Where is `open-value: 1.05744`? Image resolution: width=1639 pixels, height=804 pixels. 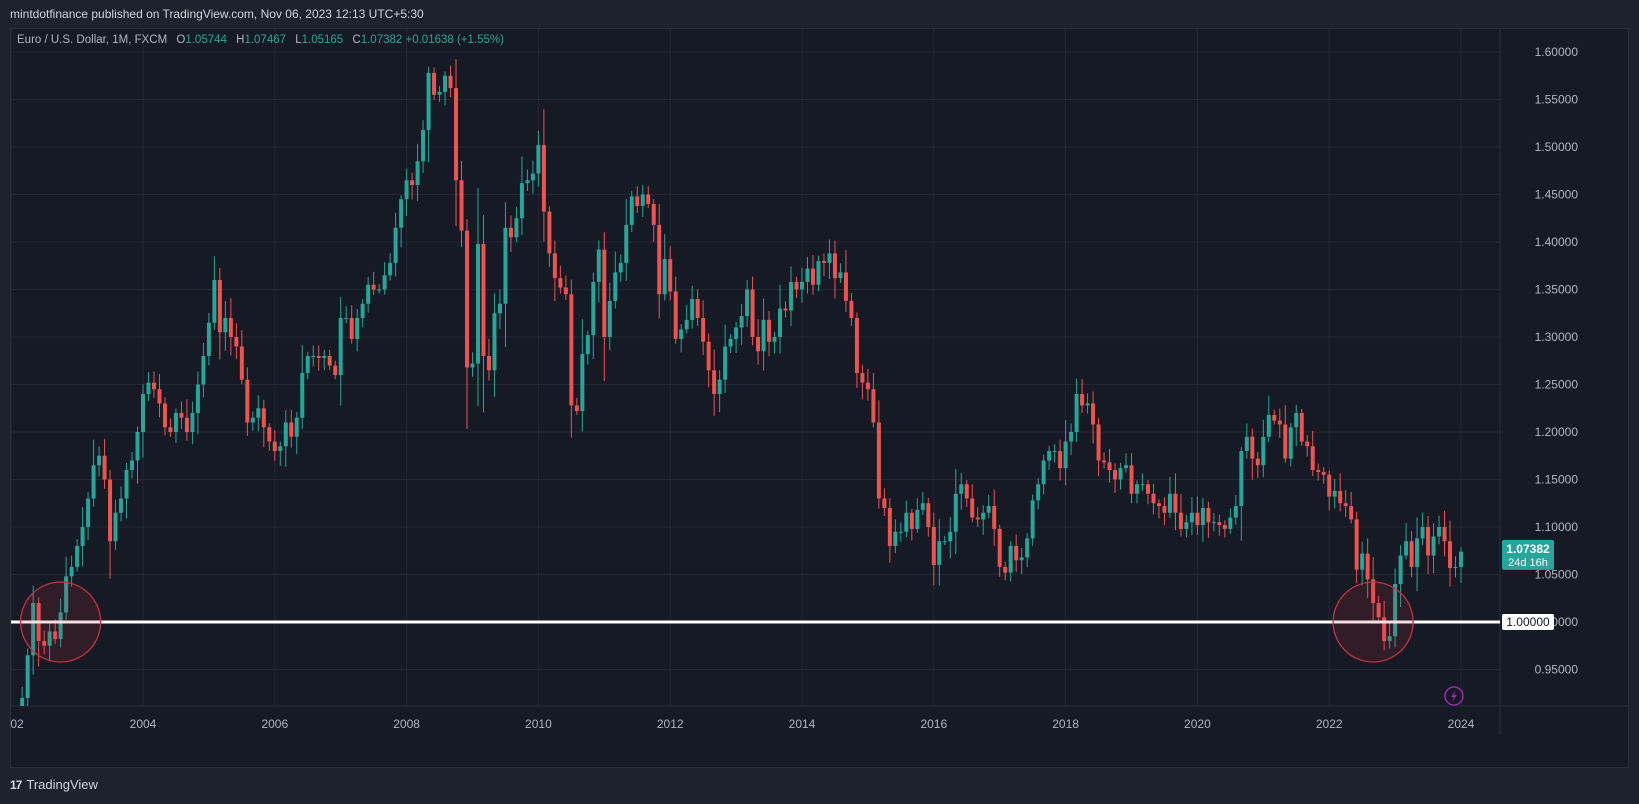 open-value: 1.05744 is located at coordinates (206, 40).